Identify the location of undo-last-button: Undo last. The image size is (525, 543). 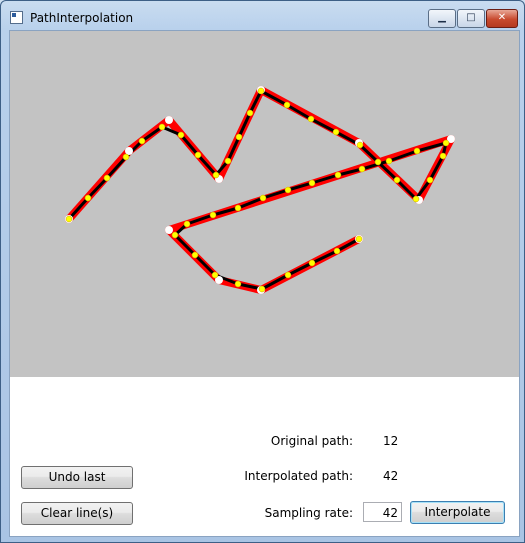
(77, 477).